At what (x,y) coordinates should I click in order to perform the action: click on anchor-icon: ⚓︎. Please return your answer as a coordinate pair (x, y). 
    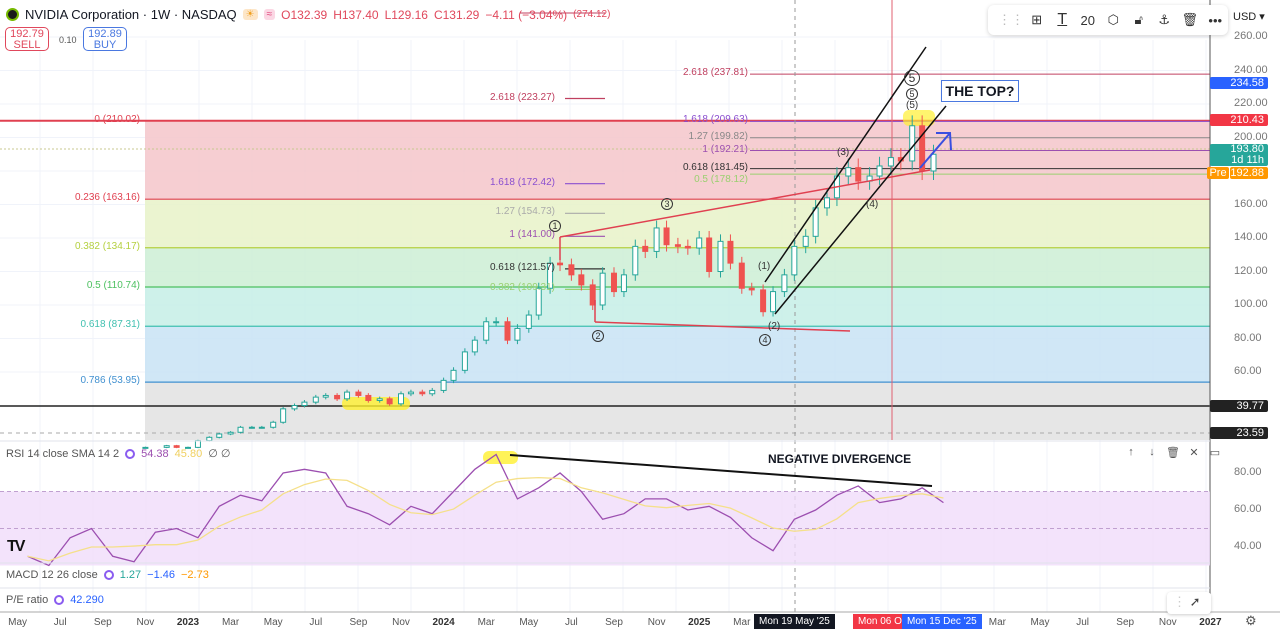
    Looking at the image, I should click on (1164, 19).